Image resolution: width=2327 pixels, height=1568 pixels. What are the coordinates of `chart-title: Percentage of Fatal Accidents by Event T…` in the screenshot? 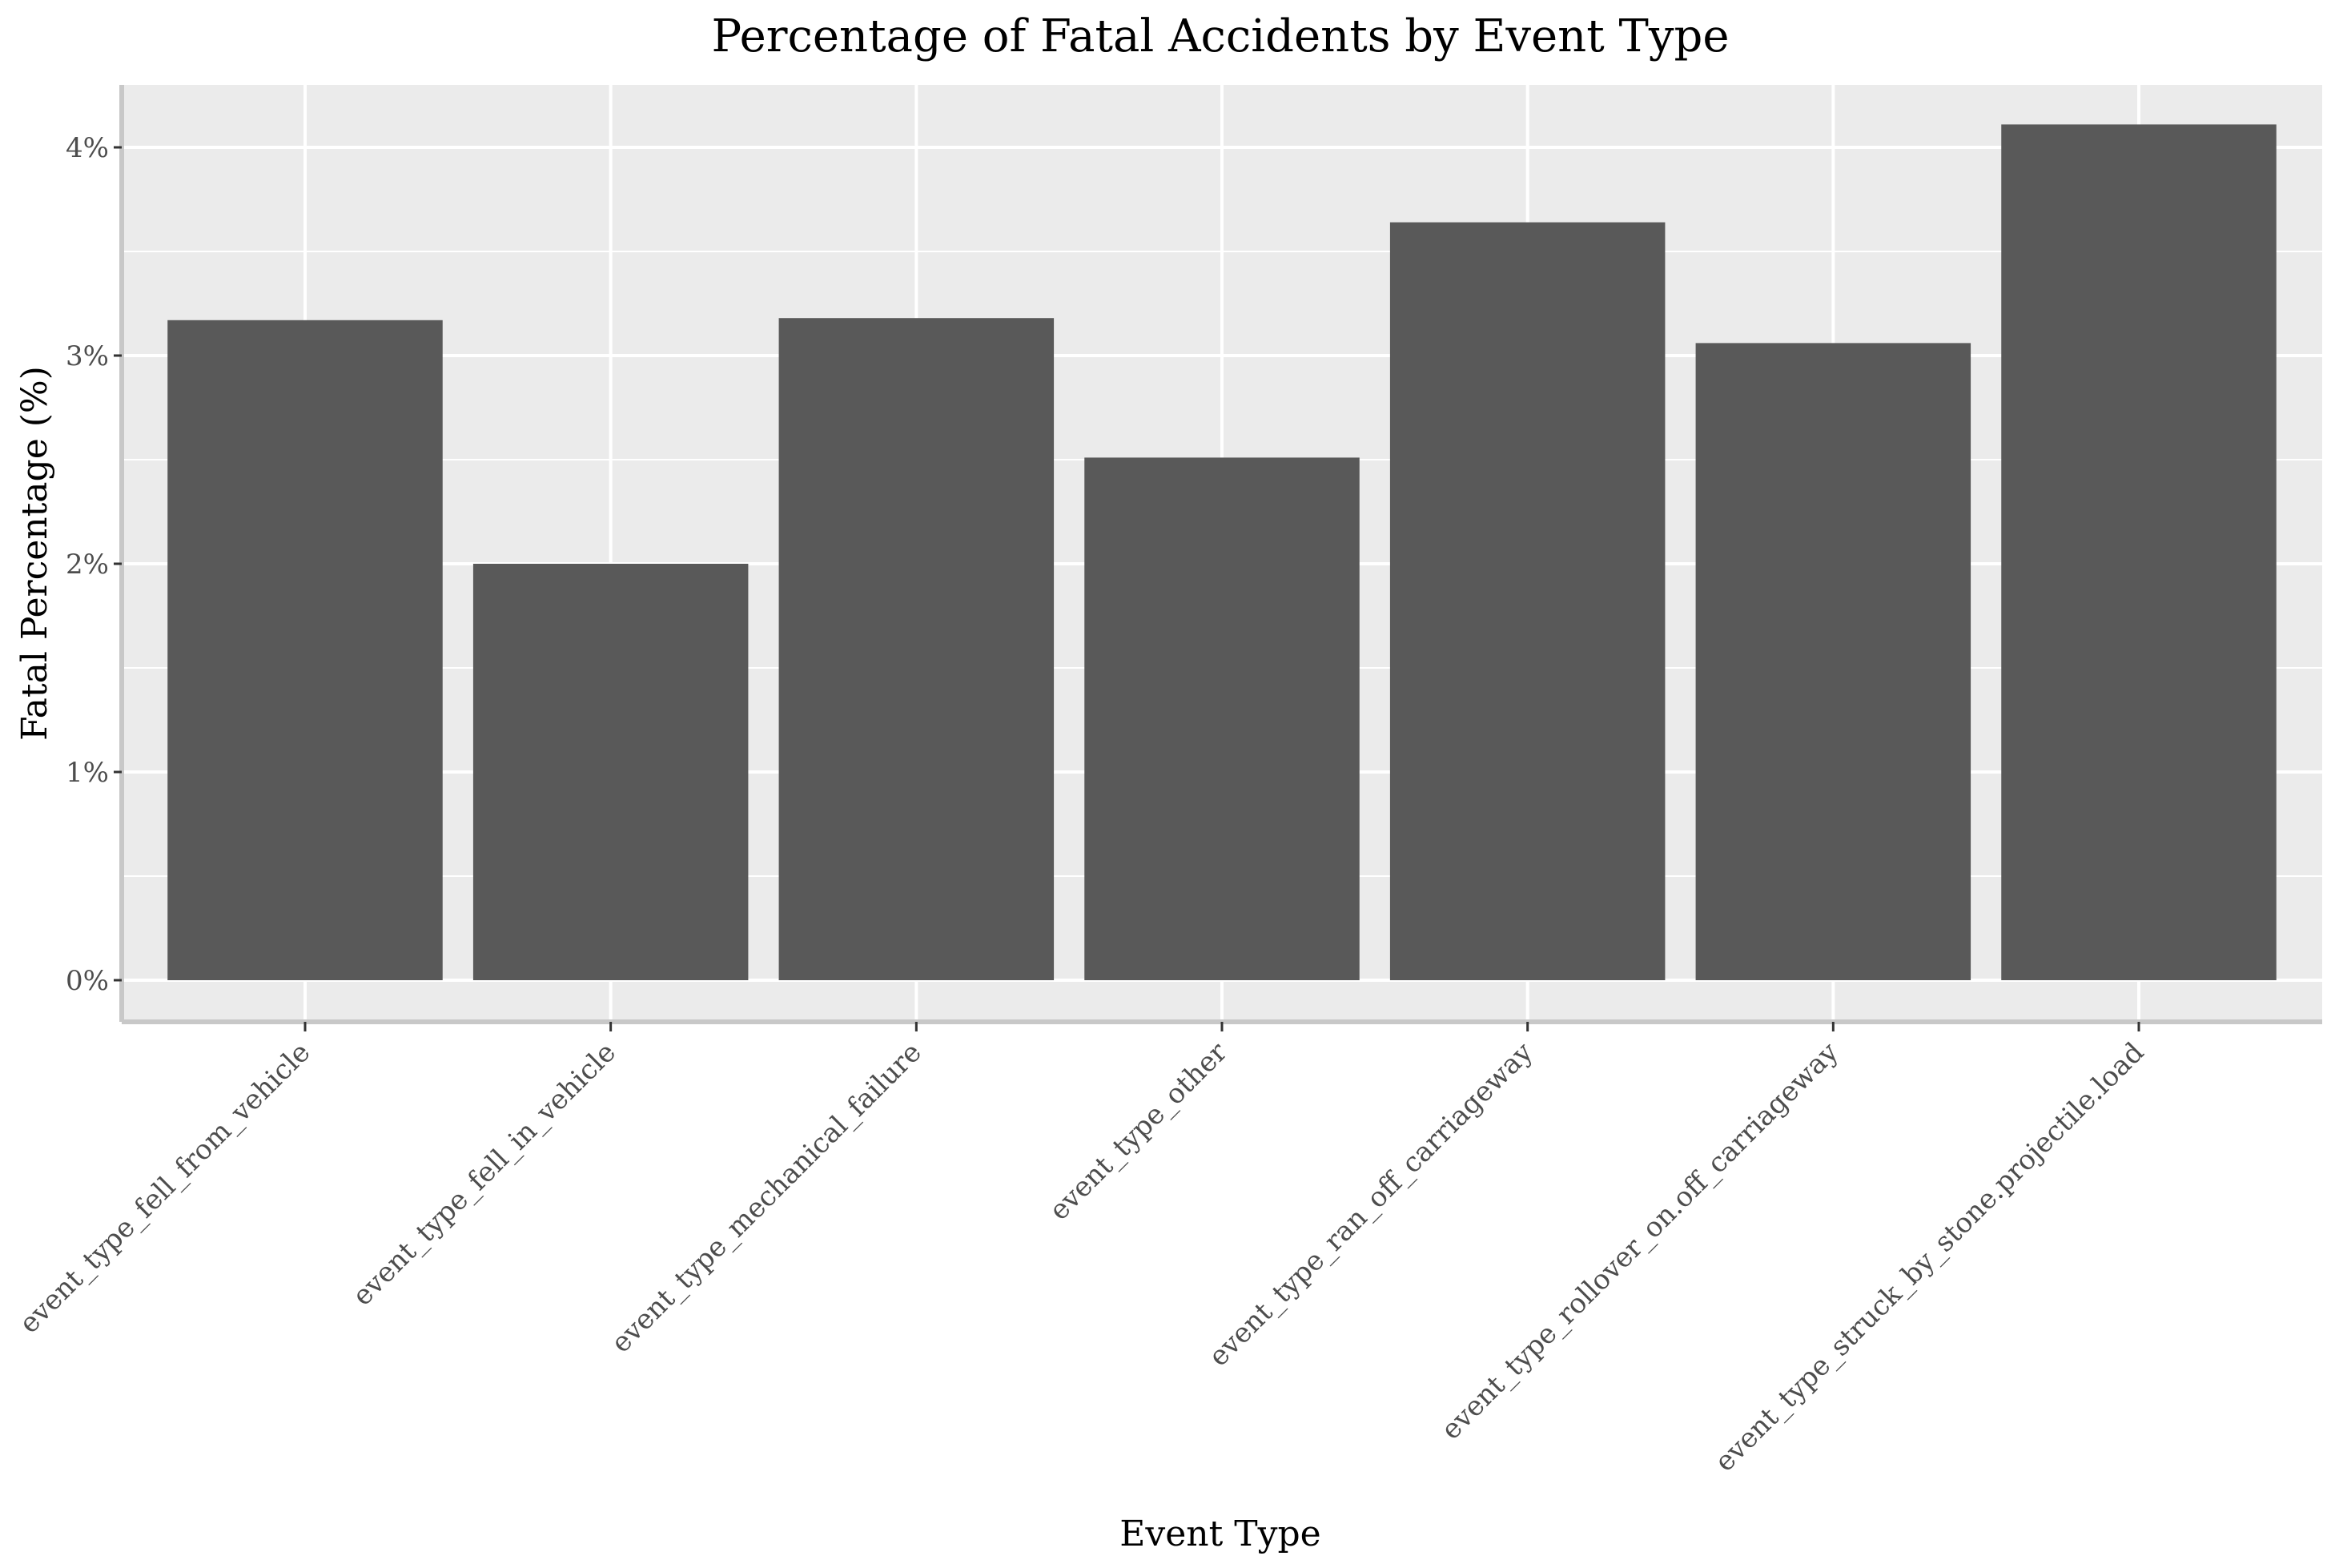 It's located at (1220, 36).